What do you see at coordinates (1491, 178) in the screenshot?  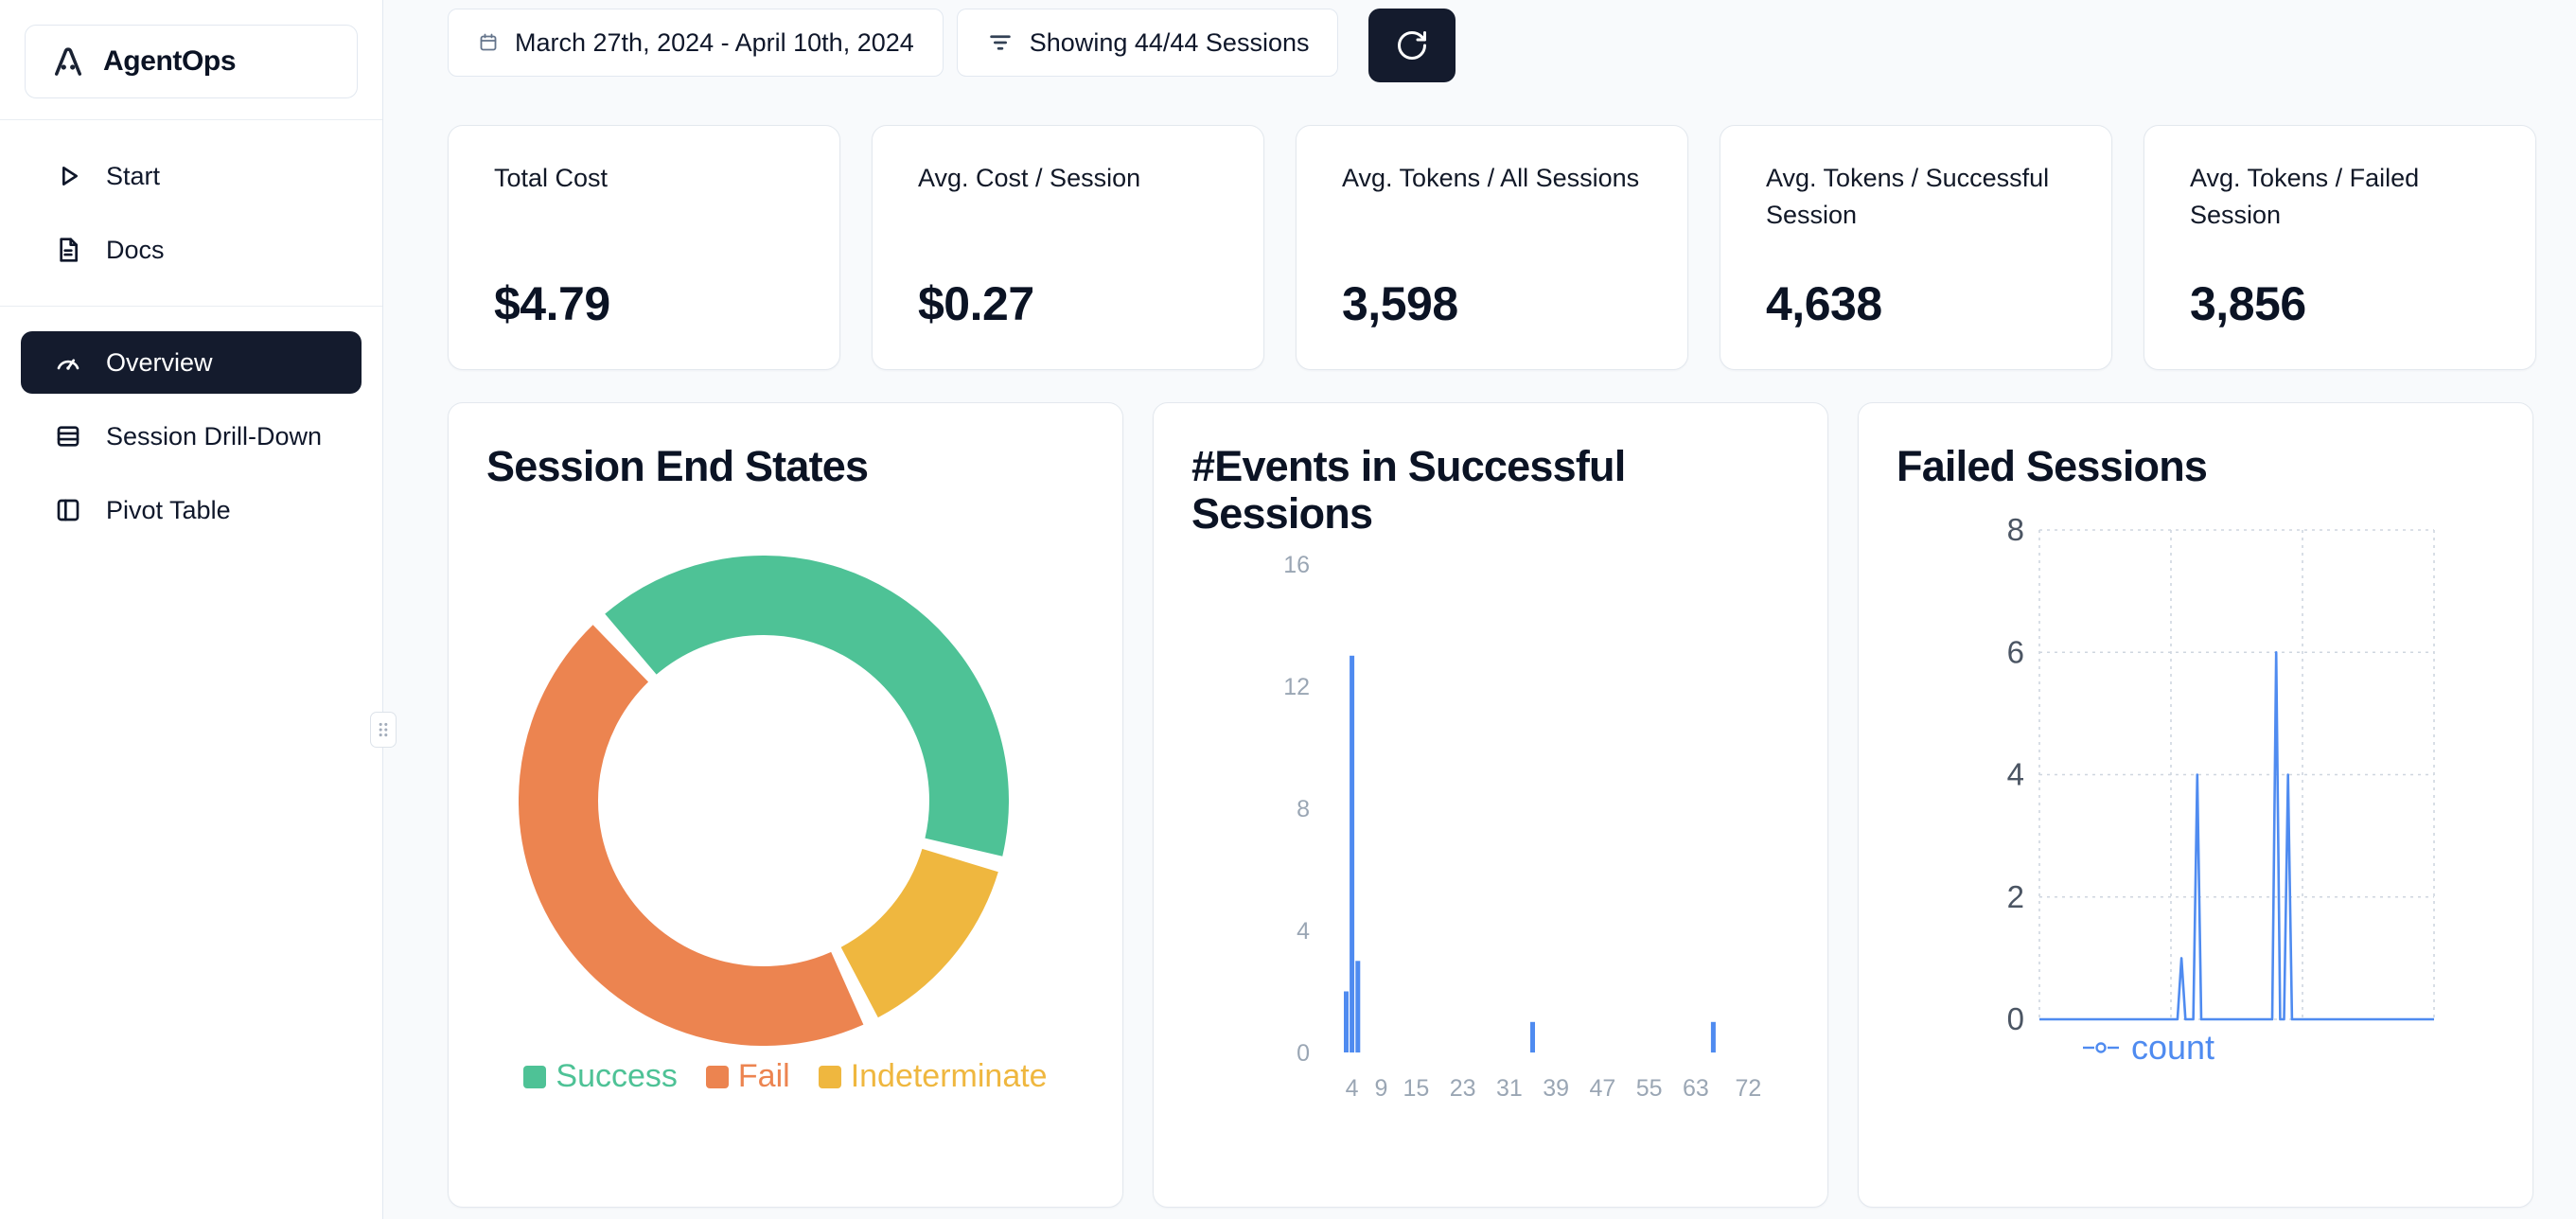 I see `stat-label: Avg. Tokens / All Sessions` at bounding box center [1491, 178].